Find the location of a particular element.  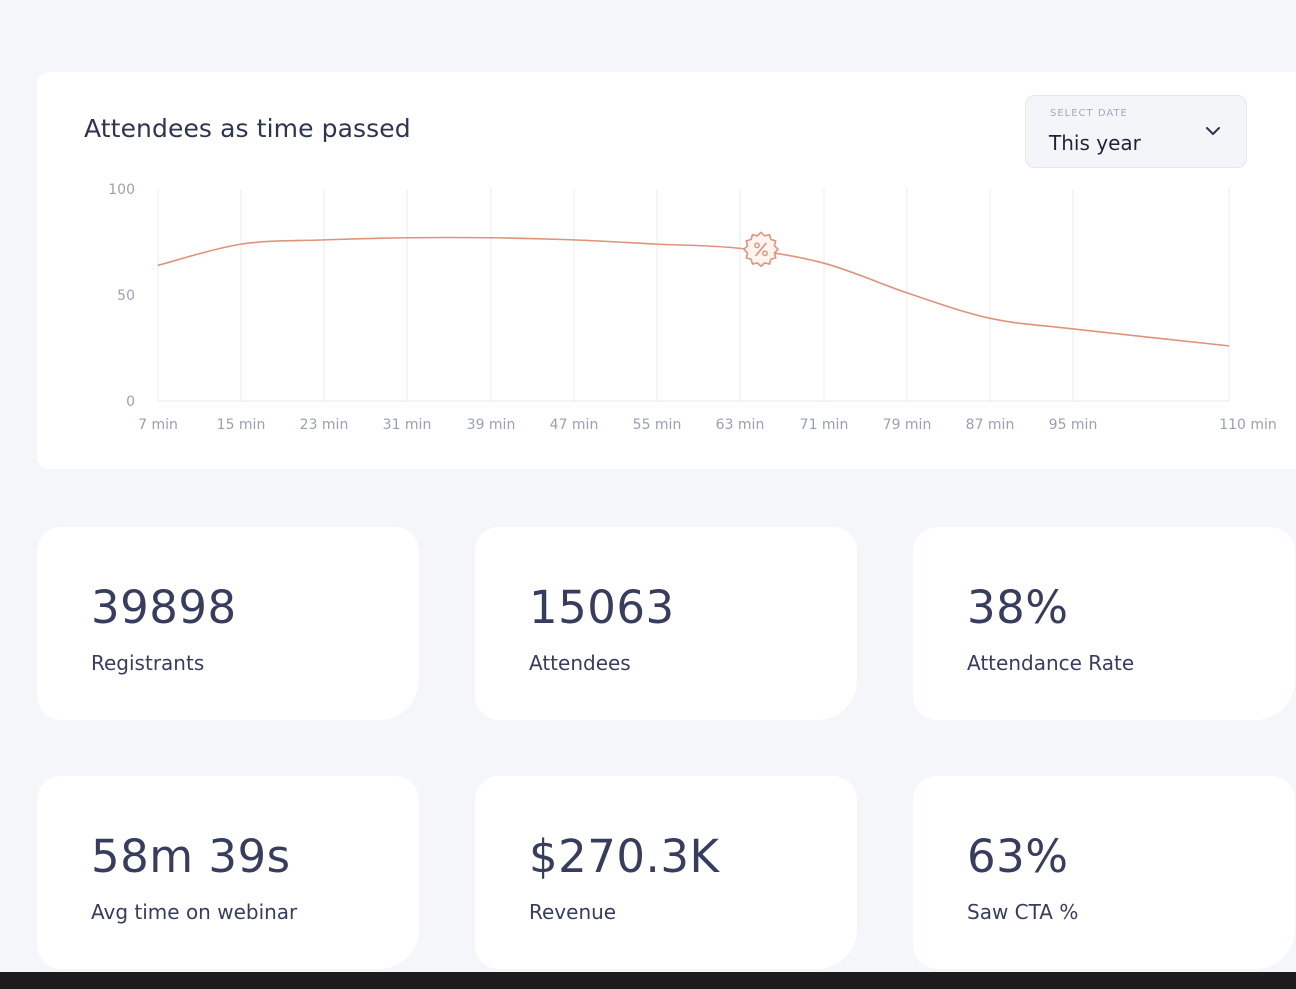

stat-card-registrants: 39898 Registrants is located at coordinates (228, 623).